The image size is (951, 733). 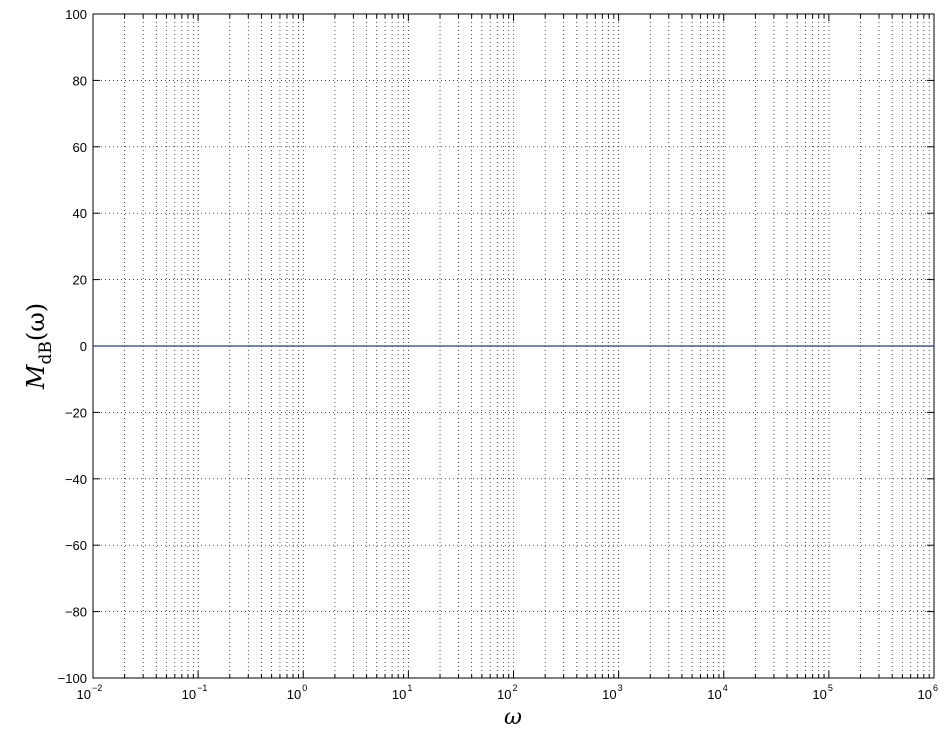 I want to click on x-tick-label-exponent: 5, so click(x=830, y=688).